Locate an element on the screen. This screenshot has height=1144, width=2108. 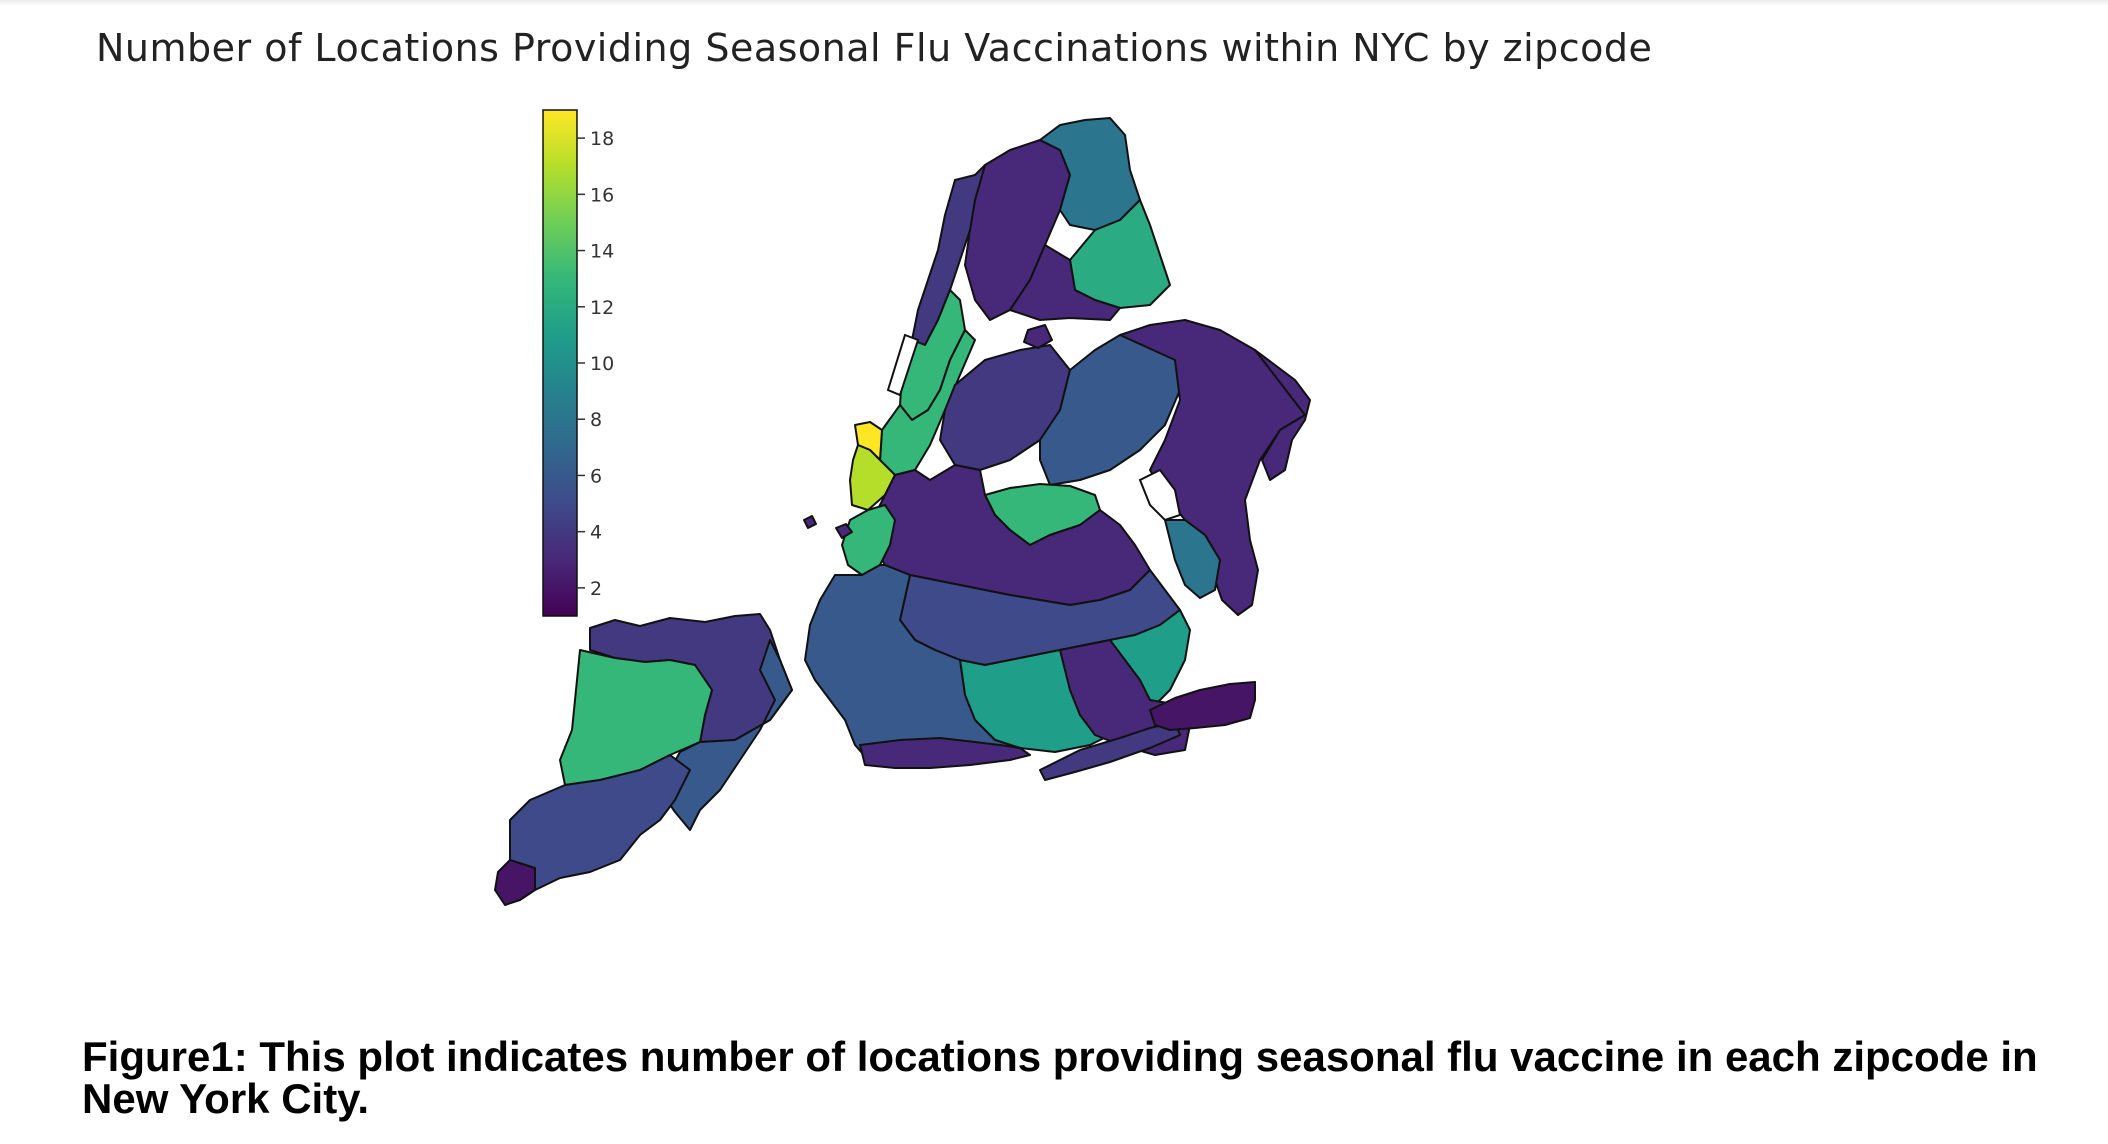
colorbar-ticks: 2 4 6 8 10 12 14 16 18 is located at coordinates (595, 364).